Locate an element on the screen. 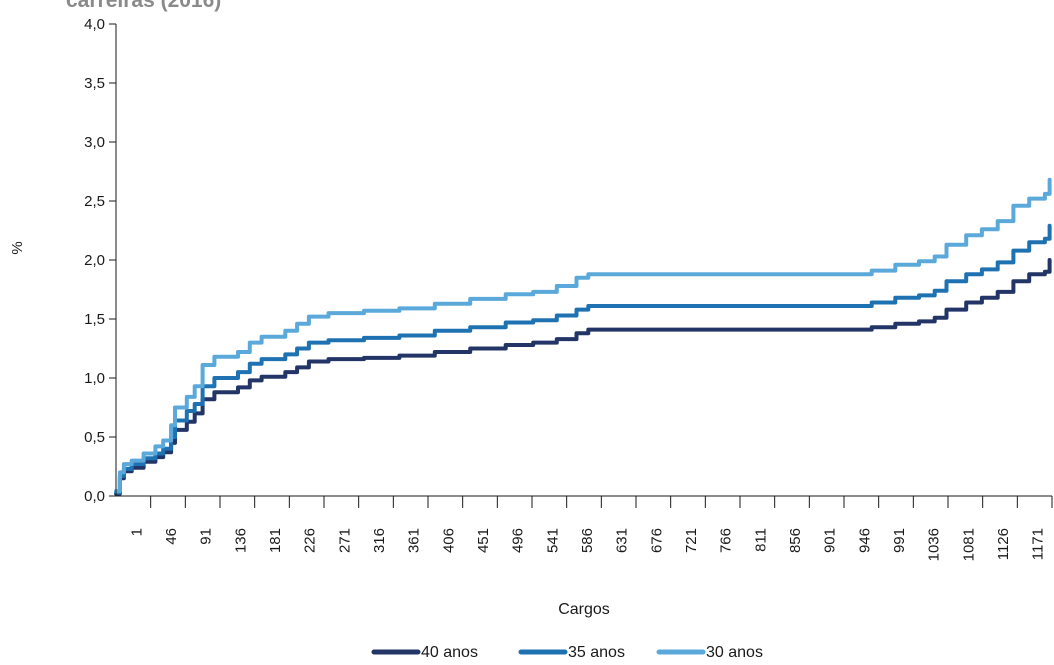  y-axis-label: % is located at coordinates (17, 247).